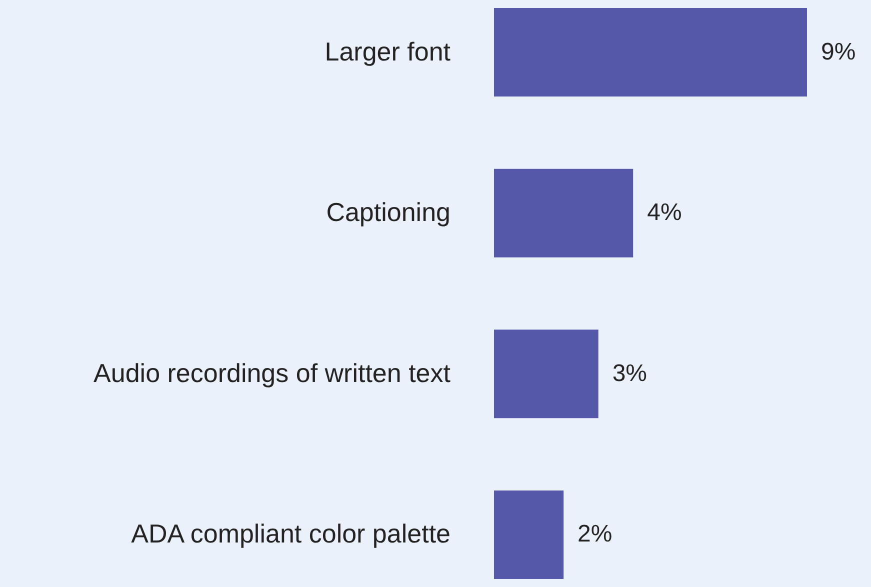 The height and width of the screenshot is (587, 871). What do you see at coordinates (273, 373) in the screenshot?
I see `y-tick-label: Audio recordings of written text` at bounding box center [273, 373].